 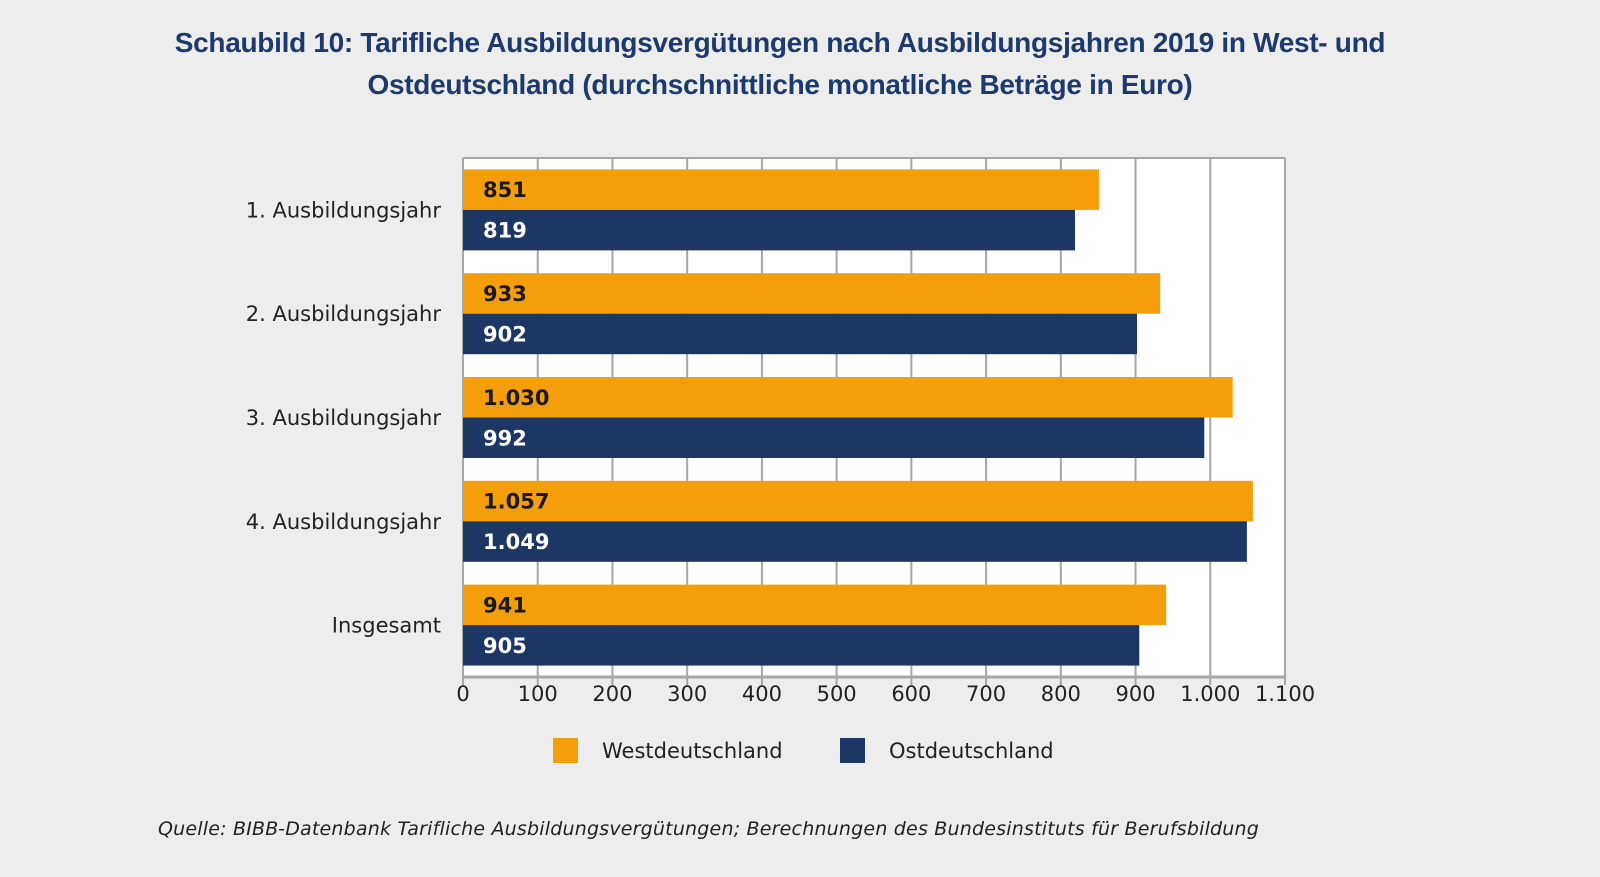 What do you see at coordinates (1285, 694) in the screenshot?
I see `x-tick-label: 1.100` at bounding box center [1285, 694].